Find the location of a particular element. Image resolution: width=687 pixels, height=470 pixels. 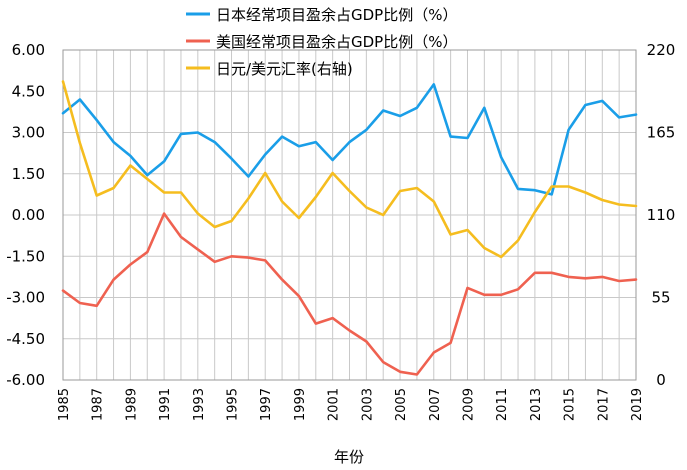

left-tick-label: 1.50 is located at coordinates (28, 174).